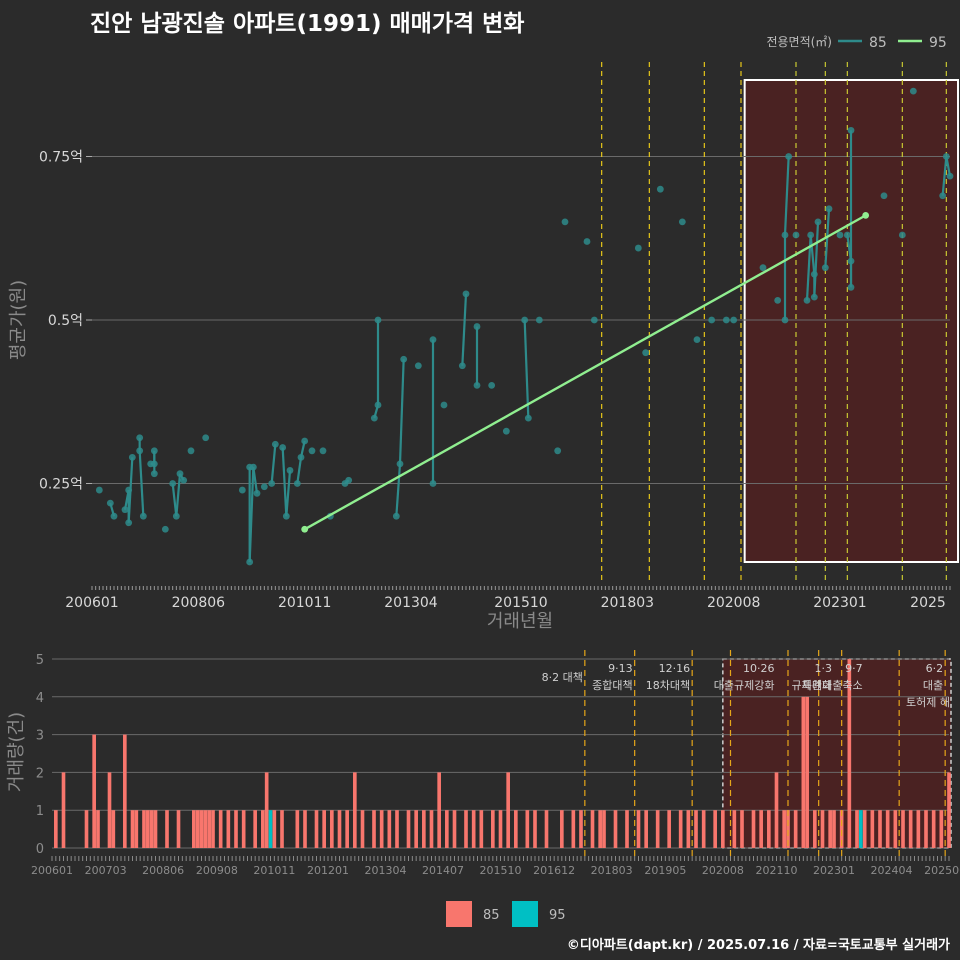  What do you see at coordinates (733, 603) in the screenshot?
I see `x-tick-label: 202008` at bounding box center [733, 603].